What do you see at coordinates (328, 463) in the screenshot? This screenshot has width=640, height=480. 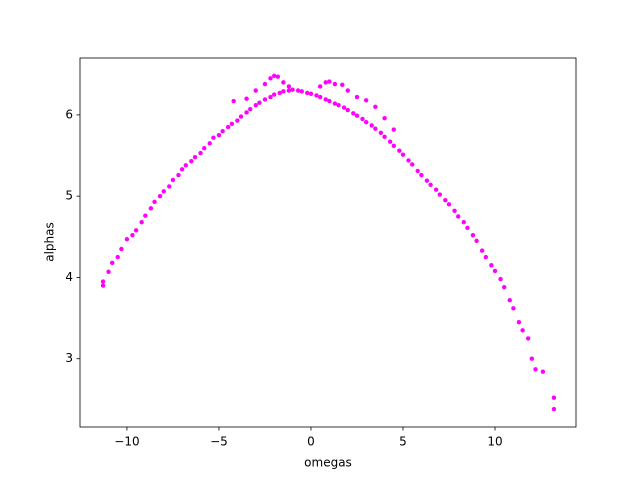 I see `x-axis-label: omegas` at bounding box center [328, 463].